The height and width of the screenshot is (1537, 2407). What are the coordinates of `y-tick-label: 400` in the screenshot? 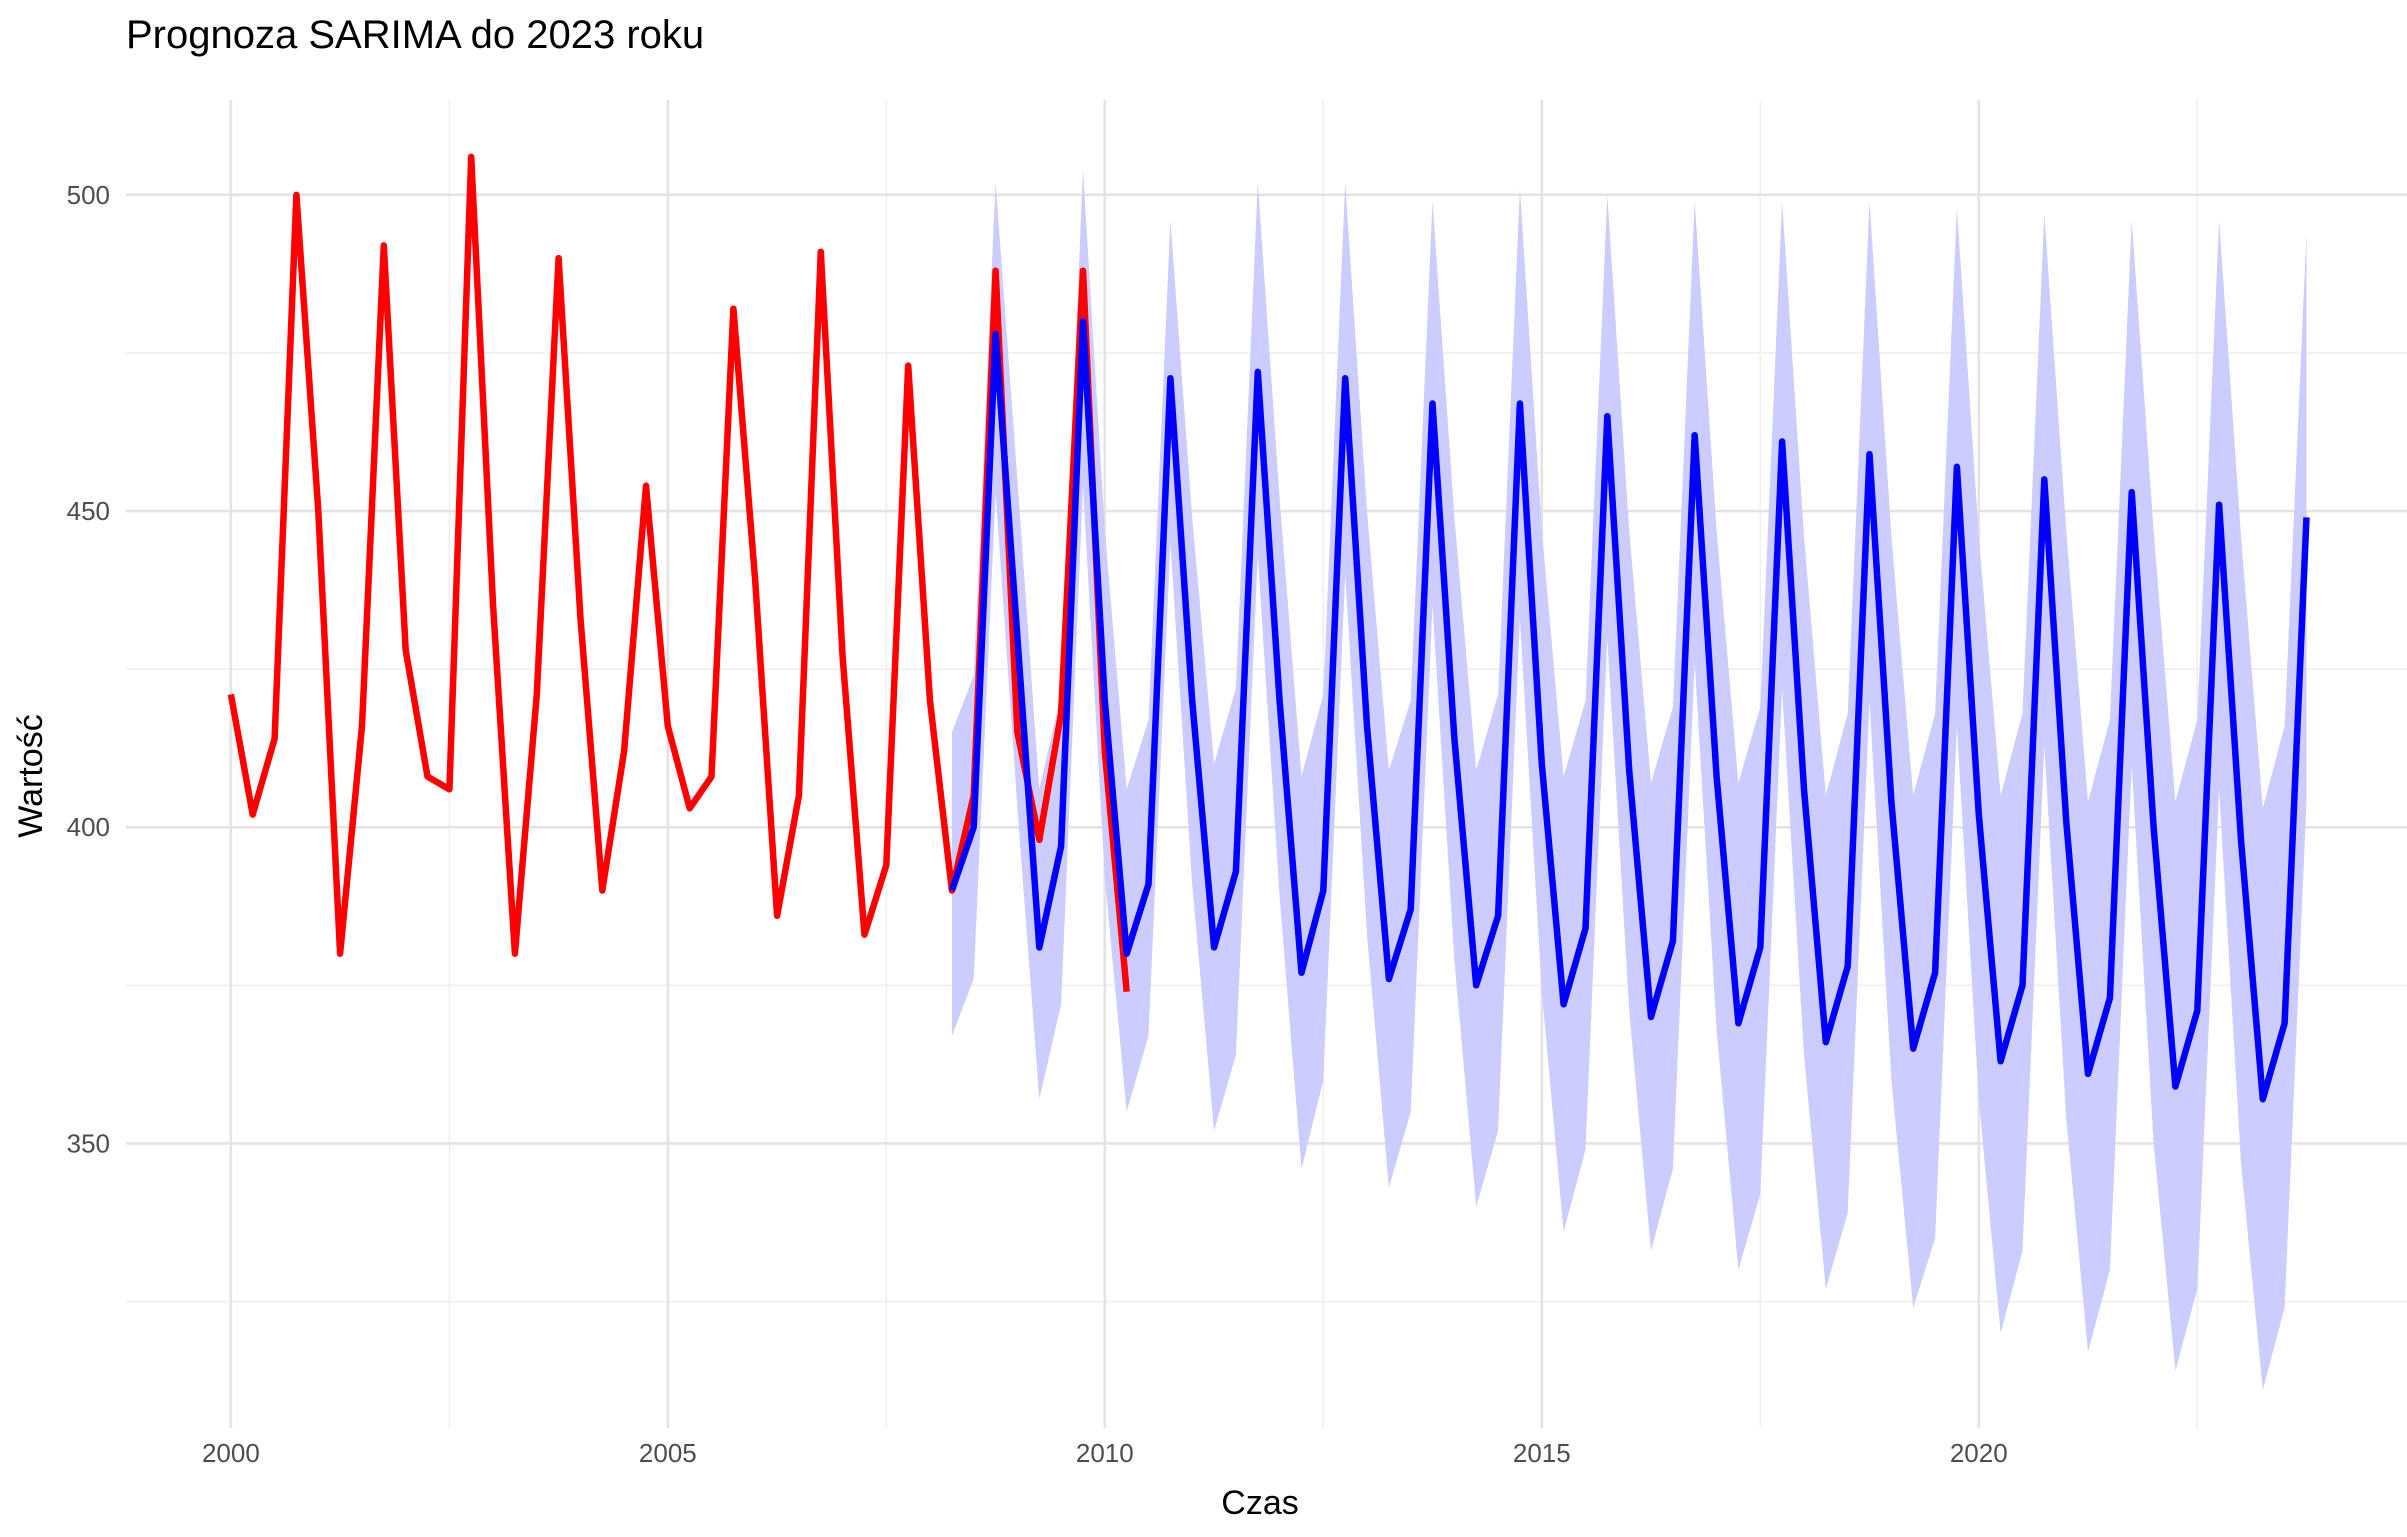 It's located at (88, 827).